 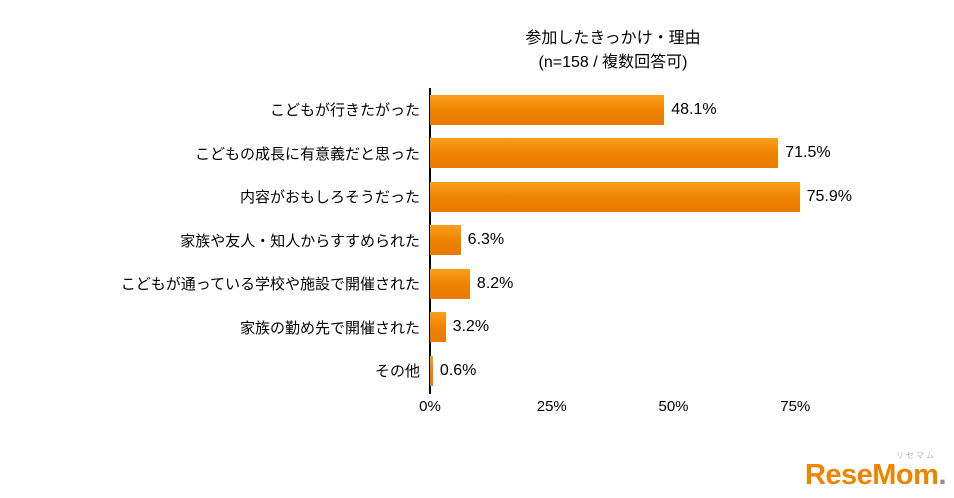 I want to click on category-label: 内容がおもしろそうだった, so click(x=329, y=198).